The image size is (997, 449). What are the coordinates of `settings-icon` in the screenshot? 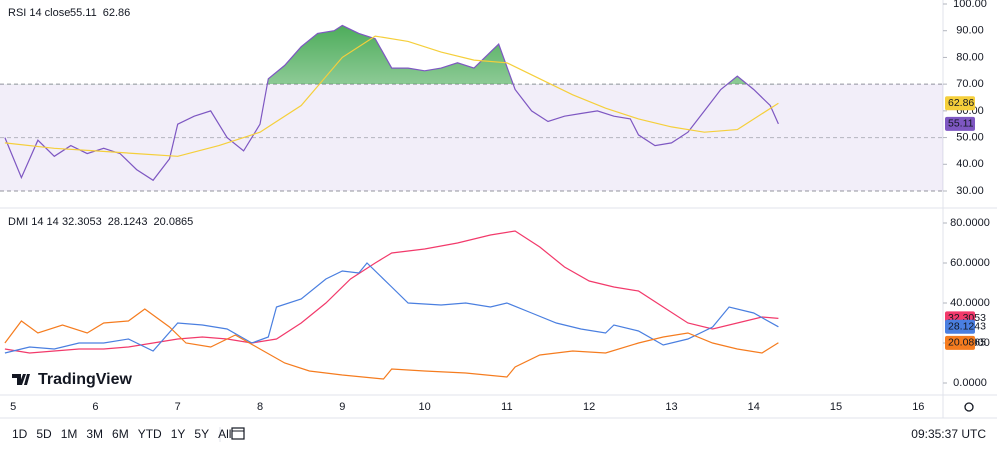 It's located at (969, 407).